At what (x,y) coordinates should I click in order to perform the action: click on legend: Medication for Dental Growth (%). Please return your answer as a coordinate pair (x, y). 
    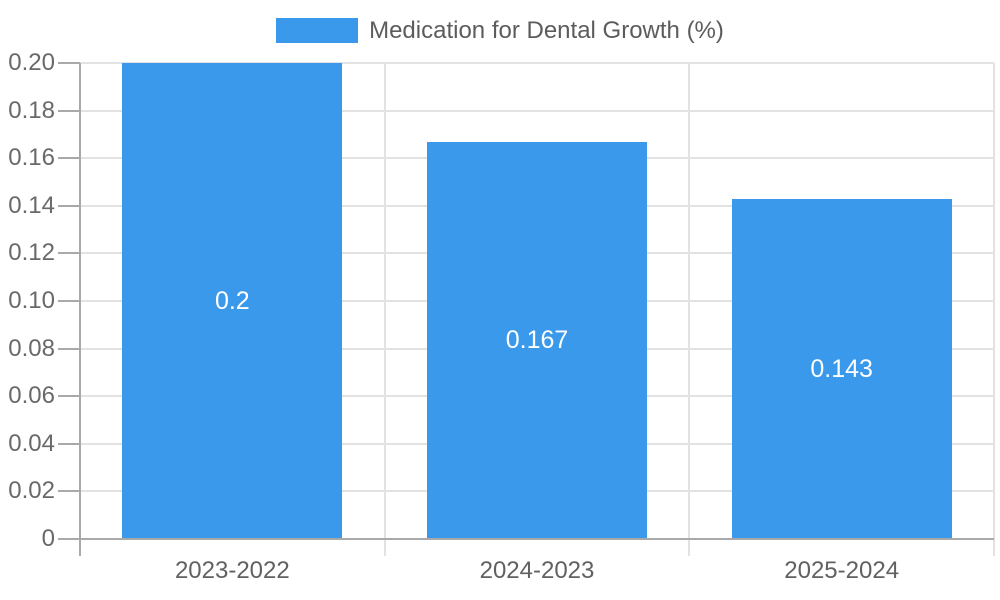
    Looking at the image, I should click on (500, 30).